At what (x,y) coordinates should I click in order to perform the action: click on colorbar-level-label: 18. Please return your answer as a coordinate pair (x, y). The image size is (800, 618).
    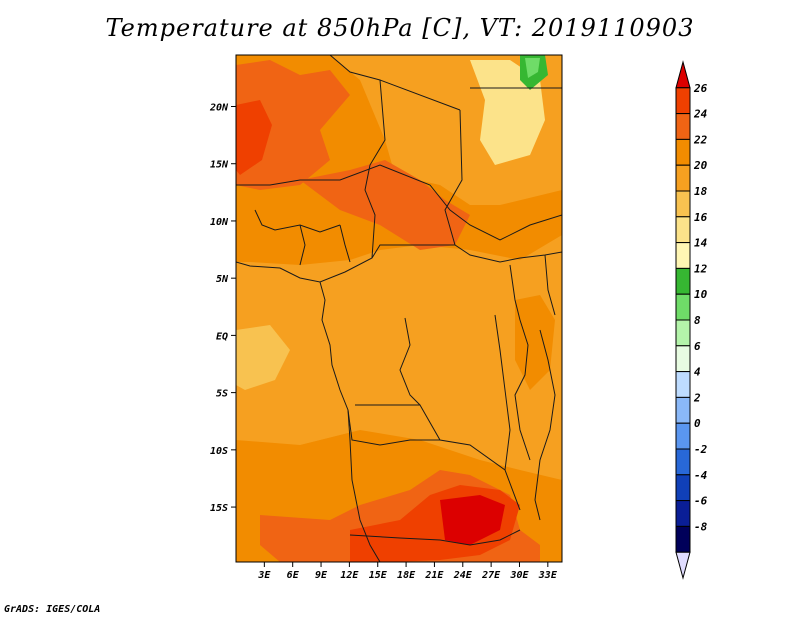
    Looking at the image, I should click on (701, 191).